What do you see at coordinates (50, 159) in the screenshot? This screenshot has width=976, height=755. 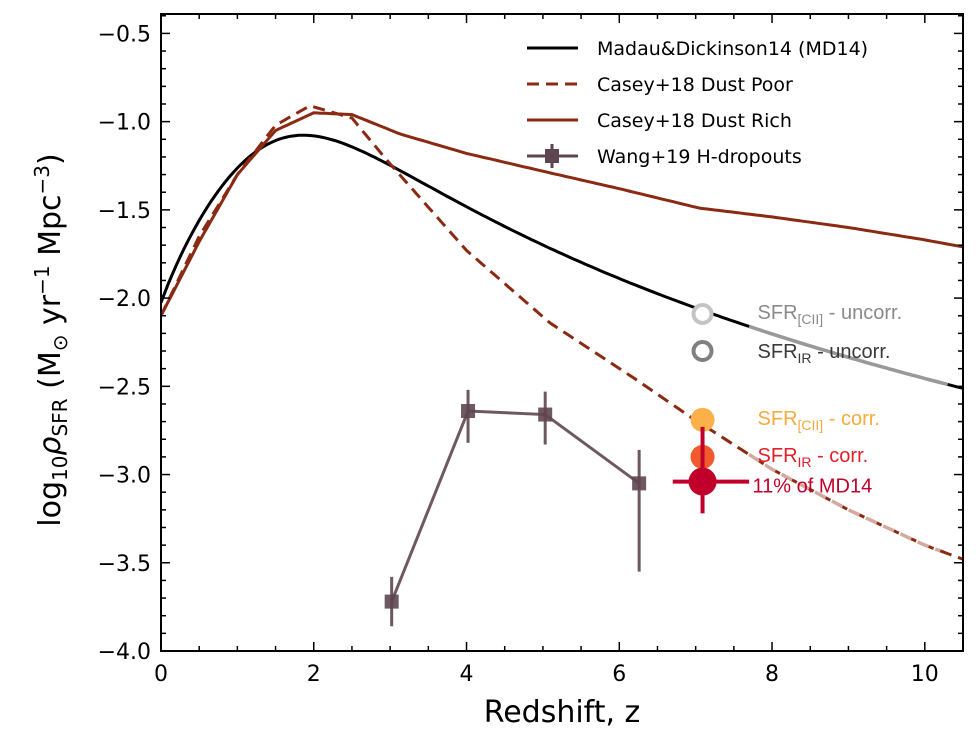 I see `ylabel-close: )` at bounding box center [50, 159].